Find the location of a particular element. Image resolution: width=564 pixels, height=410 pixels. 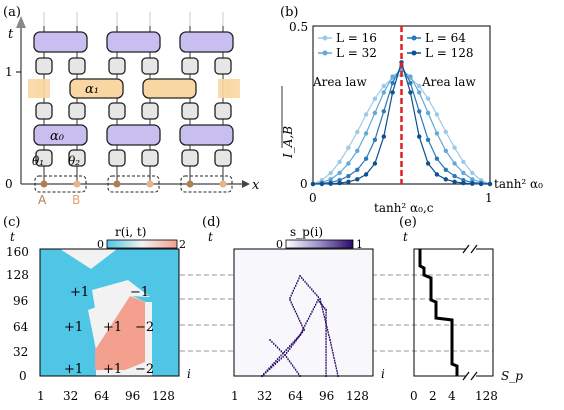

site-label-B: B is located at coordinates (76, 200).